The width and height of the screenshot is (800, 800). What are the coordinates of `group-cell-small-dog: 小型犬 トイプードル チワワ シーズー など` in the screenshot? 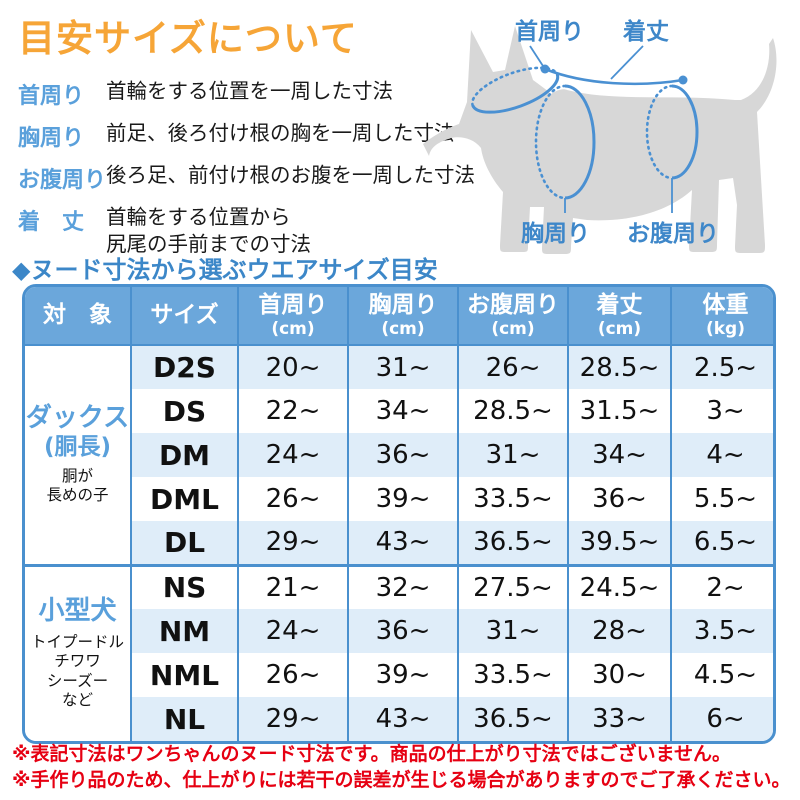 It's located at (78, 652).